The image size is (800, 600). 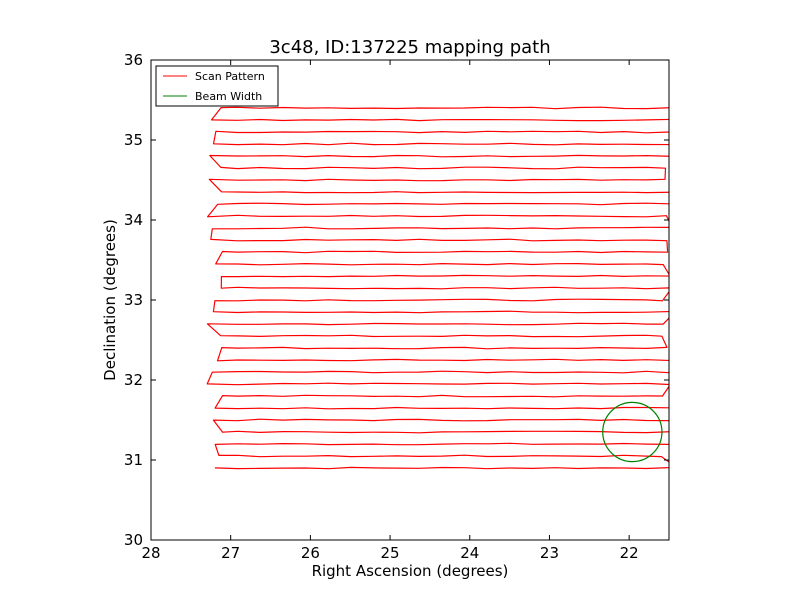 What do you see at coordinates (410, 571) in the screenshot?
I see `x-axis-label: Right Ascension (degrees)` at bounding box center [410, 571].